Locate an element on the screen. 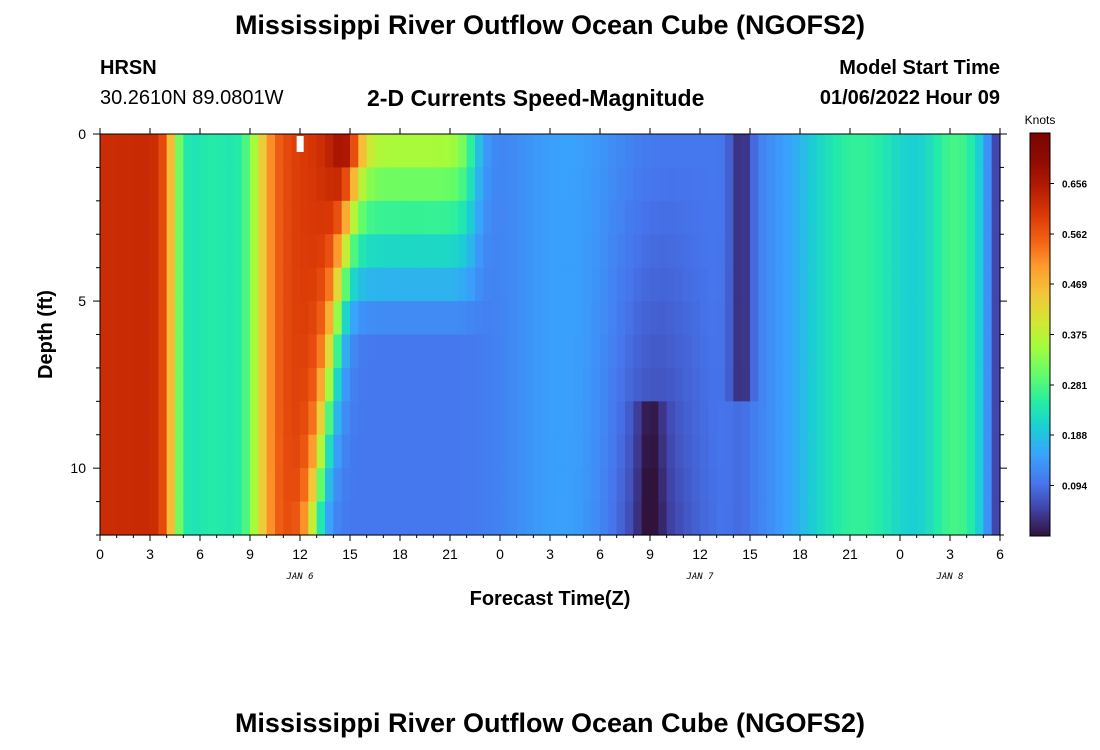  station-coordinates: 30.2610N 89.0801W is located at coordinates (192, 98).